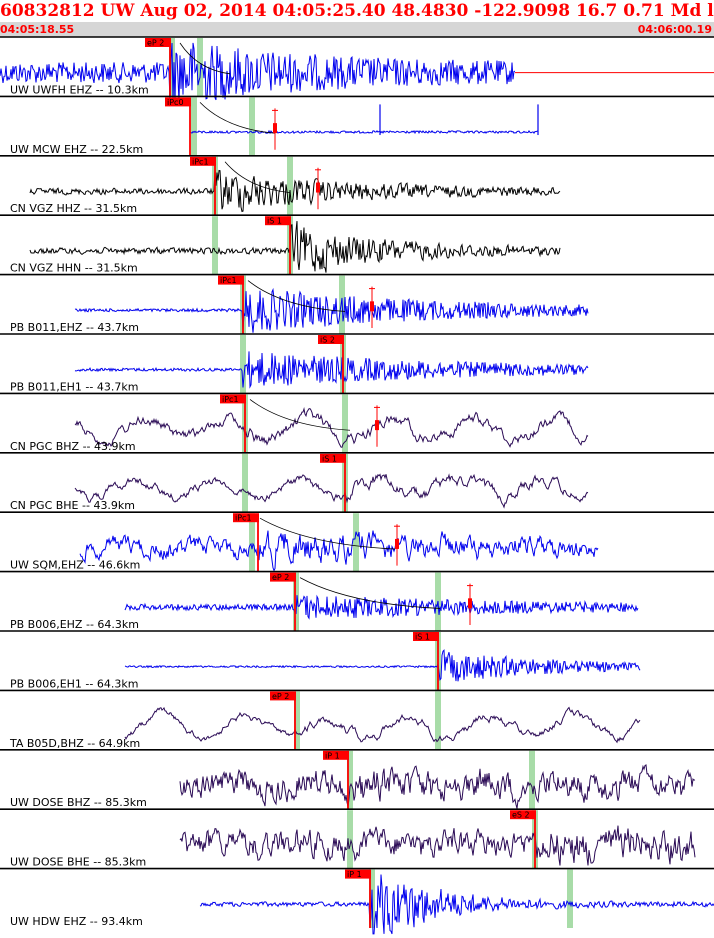 This screenshot has height=938, width=714. Describe the element at coordinates (74, 327) in the screenshot. I see `channel-label: PB B011,EHZ -- 43.7km` at that location.